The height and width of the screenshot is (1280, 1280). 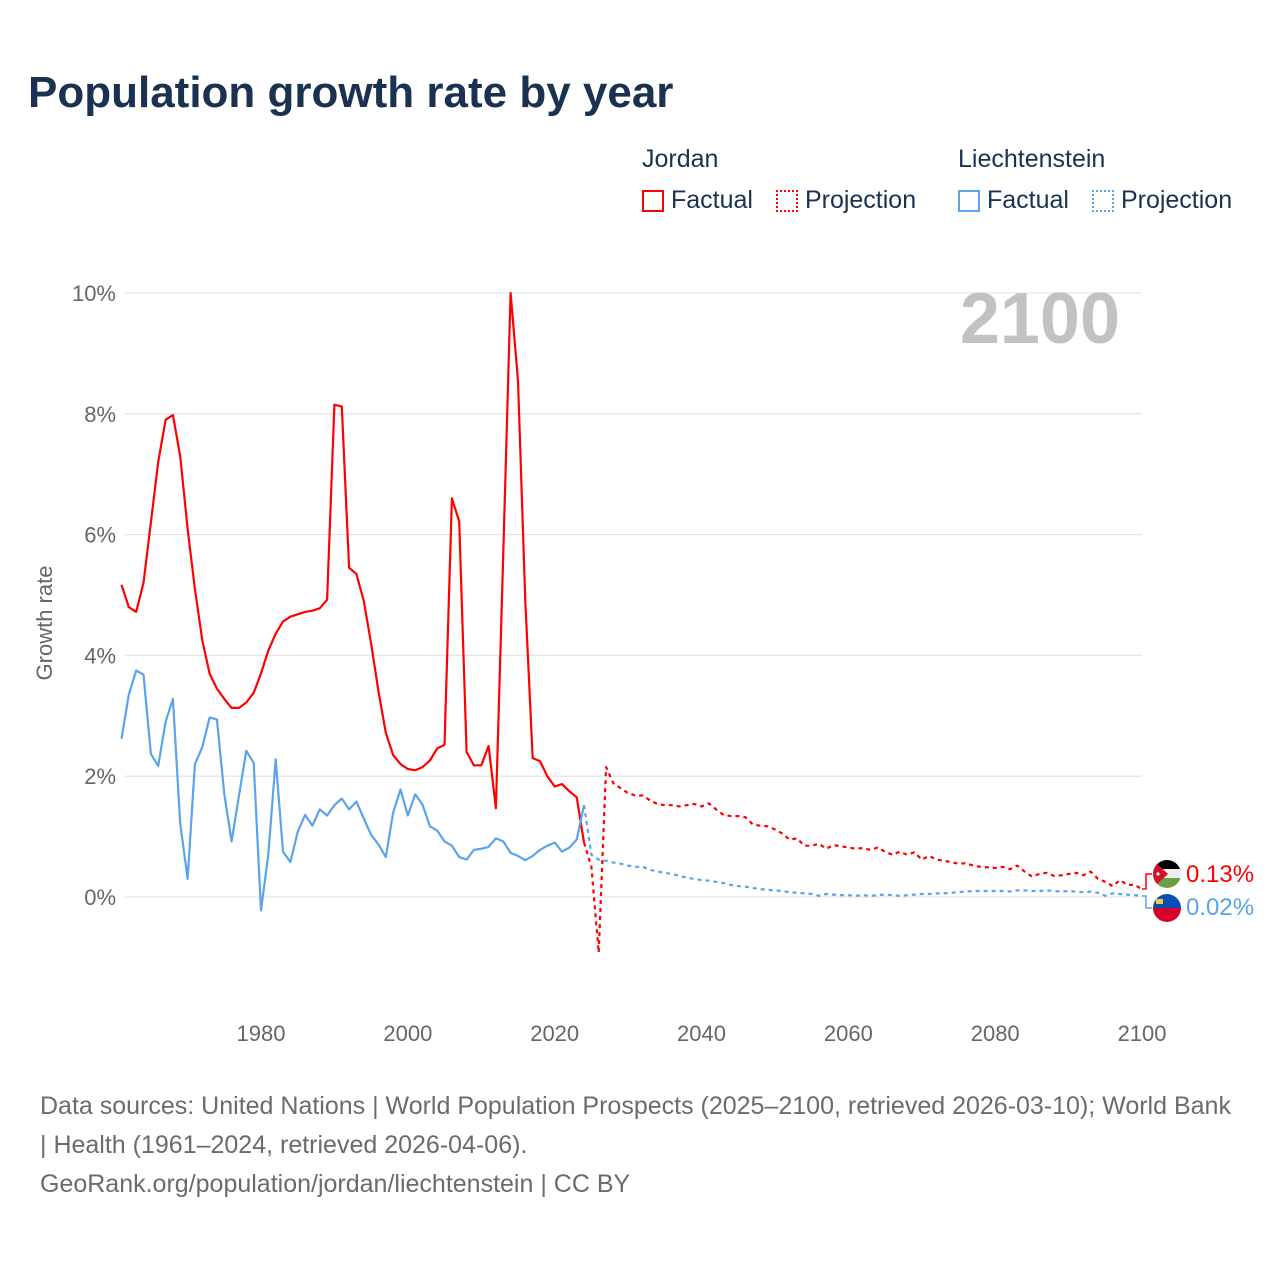 I want to click on y-tick-label: 6%, so click(x=100, y=535).